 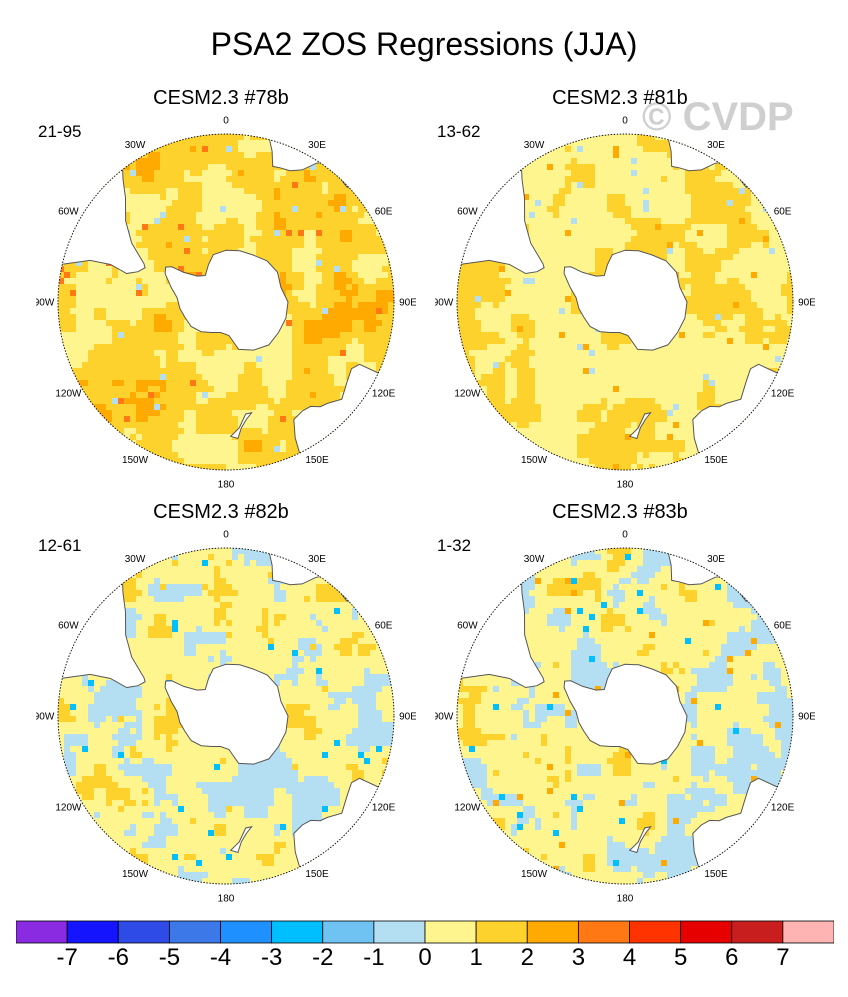 What do you see at coordinates (783, 957) in the screenshot?
I see `colorbar-tick-label: 7` at bounding box center [783, 957].